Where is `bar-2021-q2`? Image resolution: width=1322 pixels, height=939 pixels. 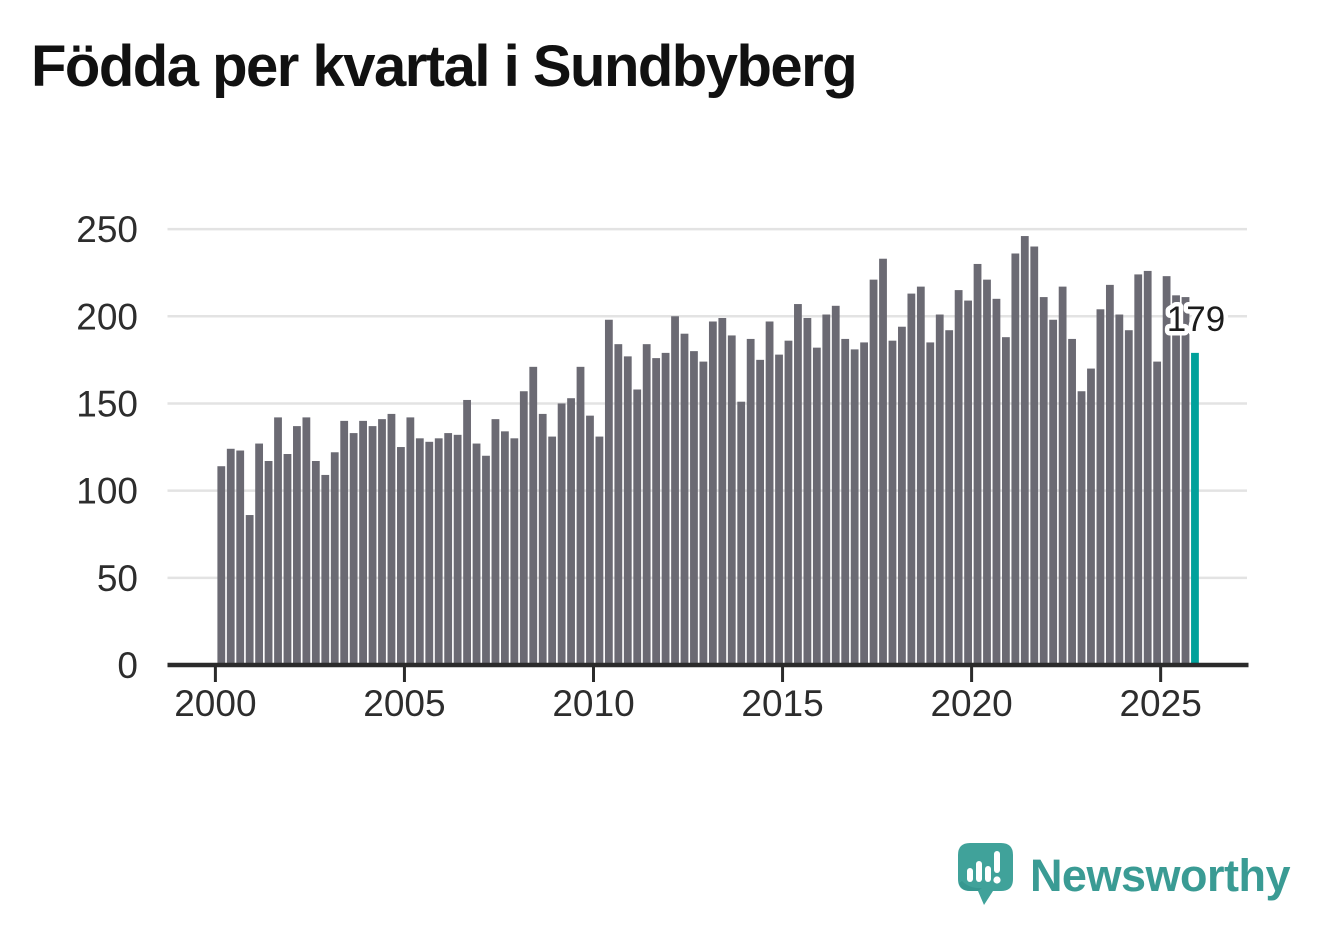
bar-2021-q2 is located at coordinates (1024, 451).